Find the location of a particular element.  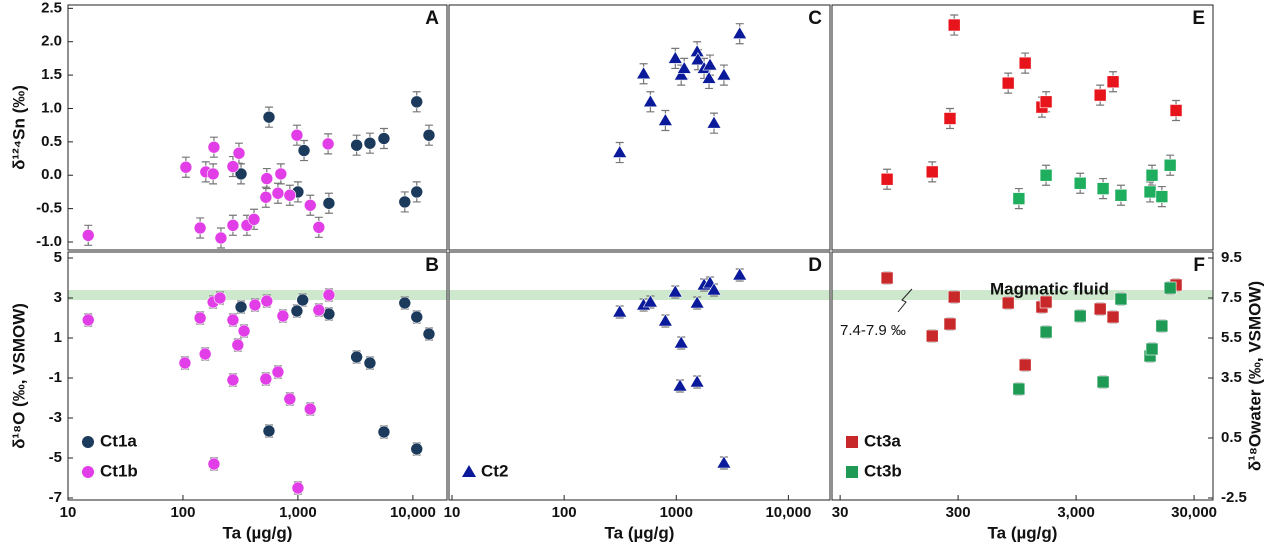

panel-label: A is located at coordinates (432, 18).